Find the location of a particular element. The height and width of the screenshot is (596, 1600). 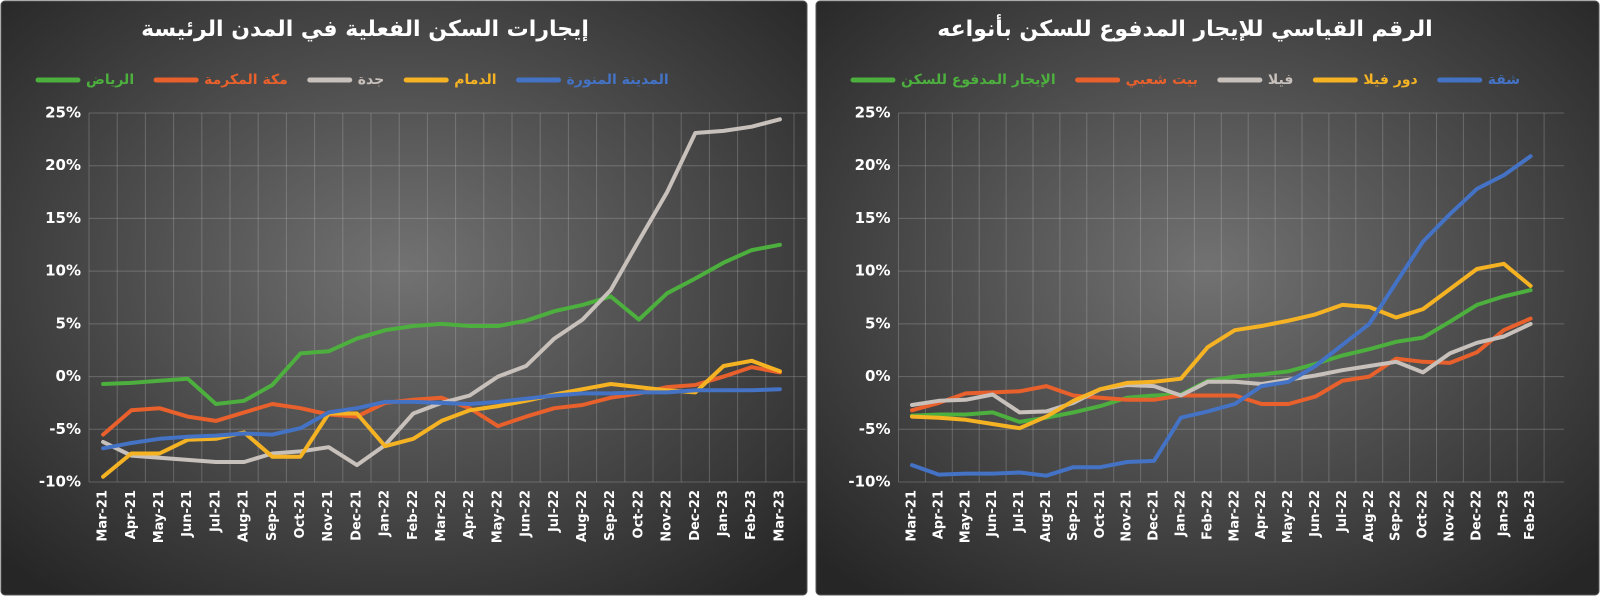

legend-label: بيت شعبي is located at coordinates (1162, 80).